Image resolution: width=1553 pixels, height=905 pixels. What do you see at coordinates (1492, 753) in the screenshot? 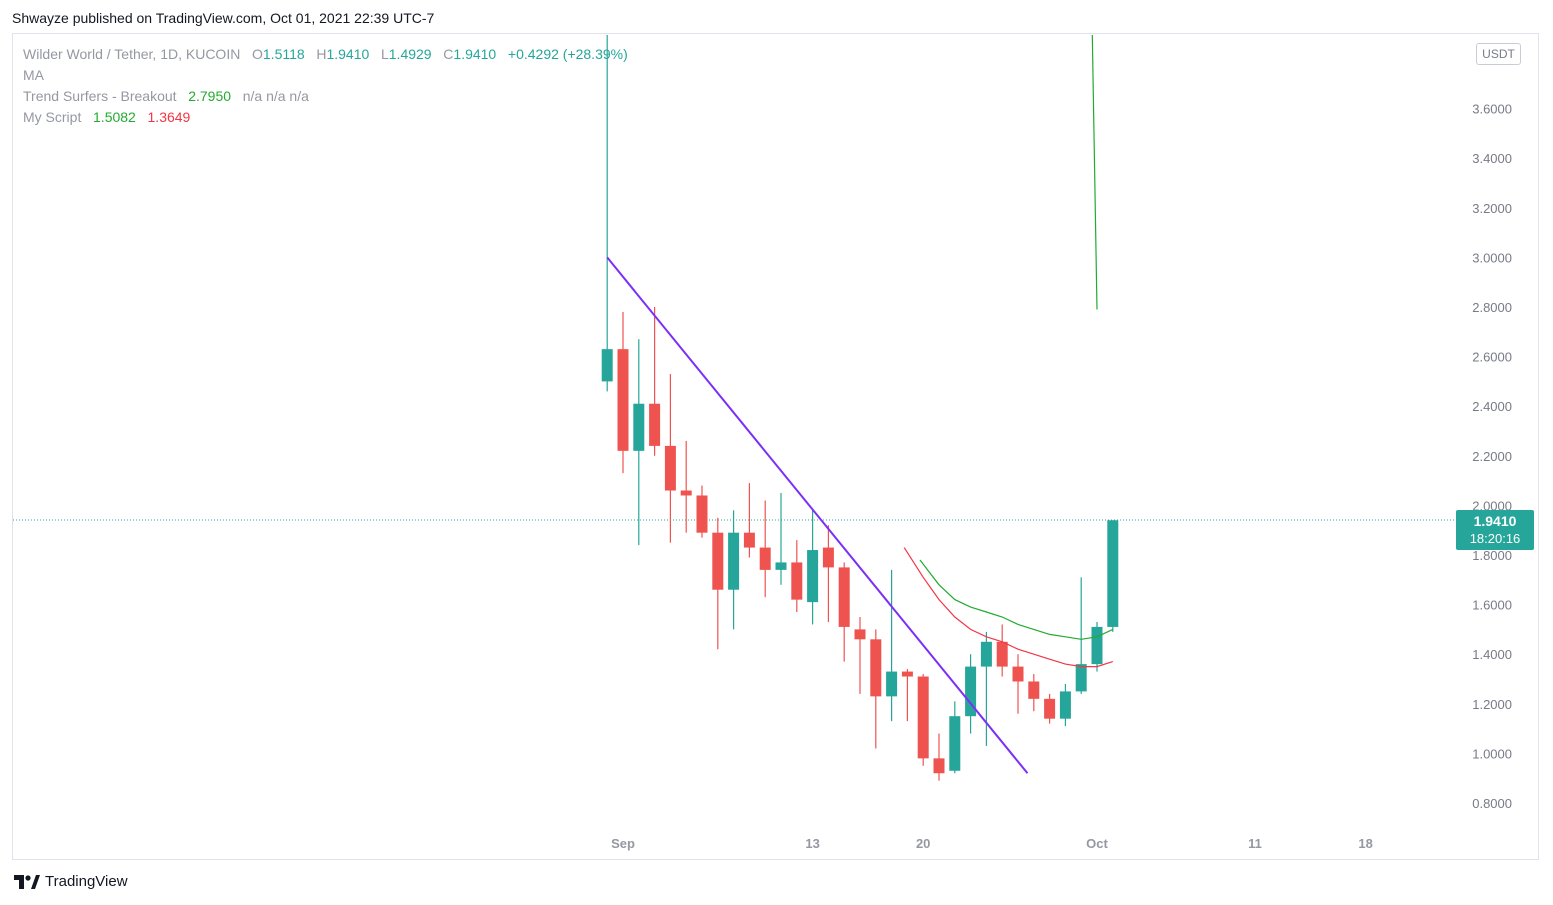
I see `y-tick-label: 1.0000` at bounding box center [1492, 753].